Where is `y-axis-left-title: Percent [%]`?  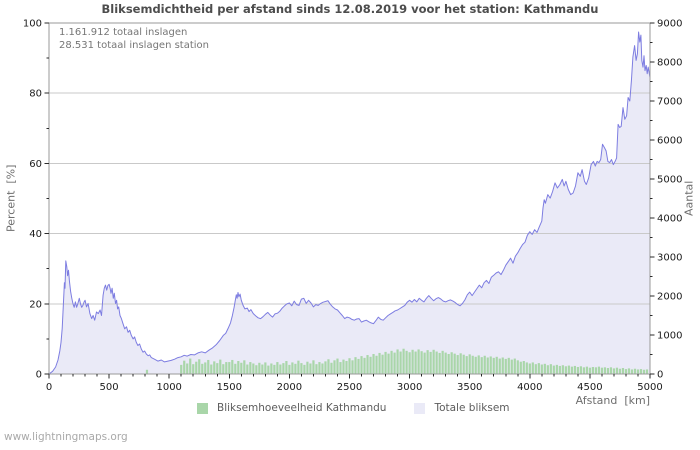 y-axis-left-title: Percent [%] is located at coordinates (11, 198).